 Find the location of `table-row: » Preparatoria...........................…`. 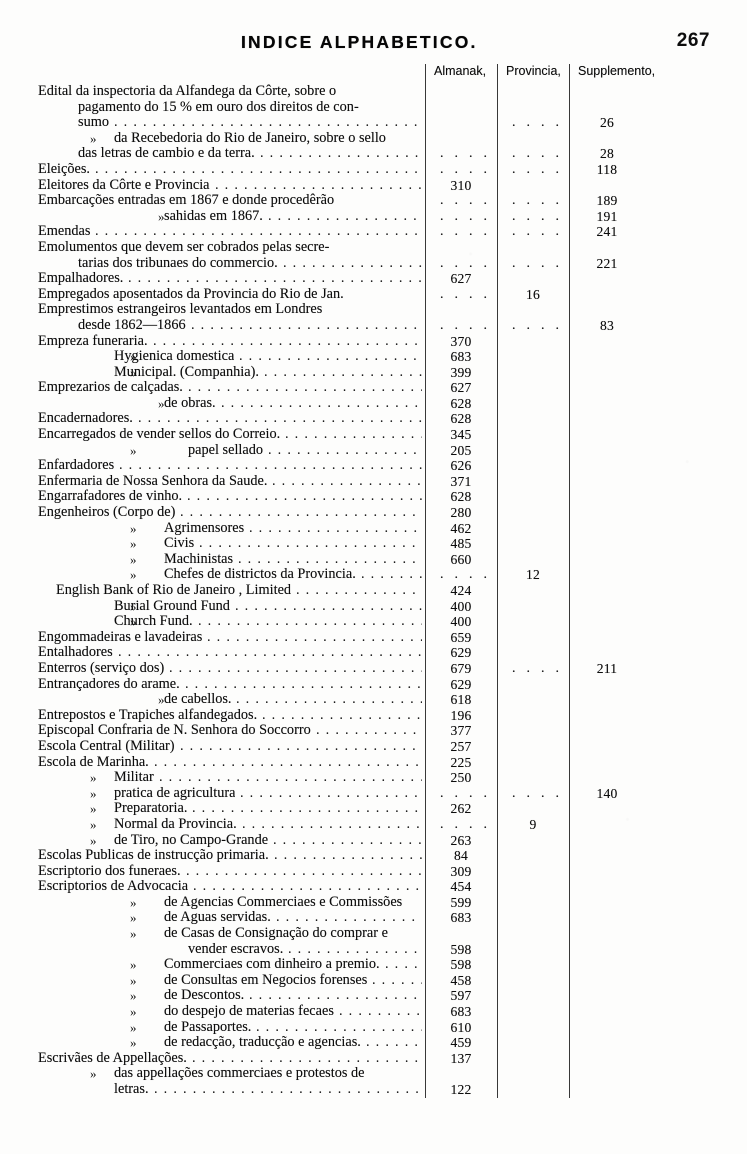

table-row: » Preparatoria...........................… is located at coordinates (374, 809).